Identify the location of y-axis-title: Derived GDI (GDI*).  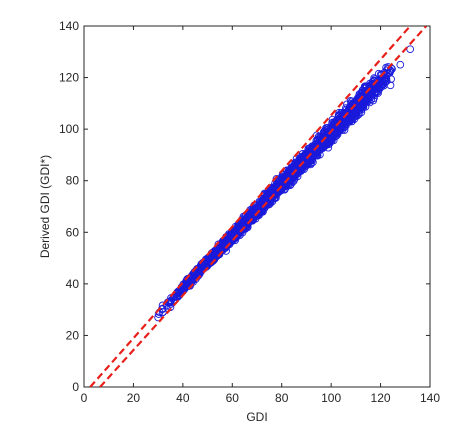
(45, 206).